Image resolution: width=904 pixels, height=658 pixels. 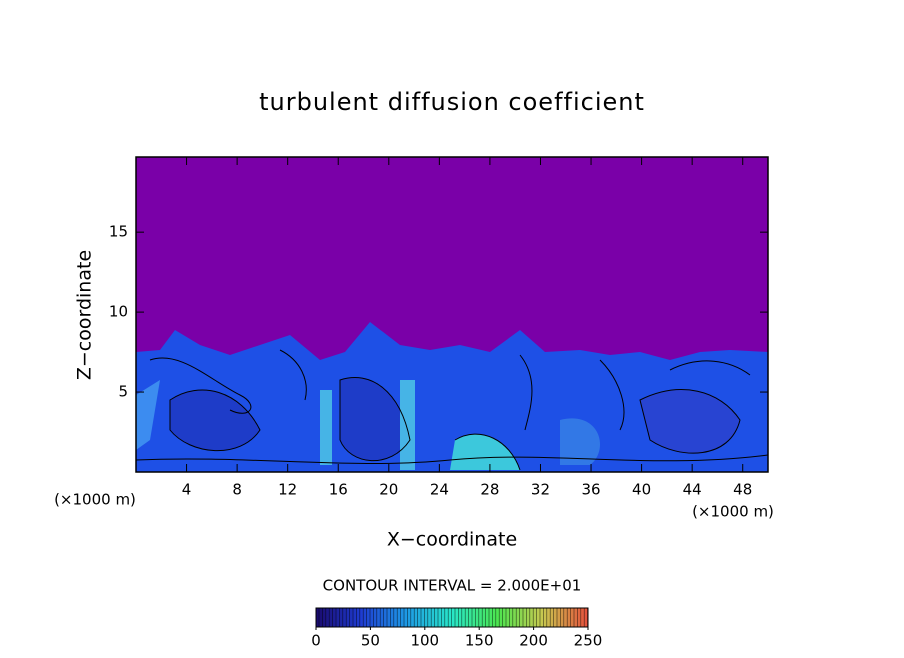 I want to click on y-tick-label: 15, so click(x=118, y=232).